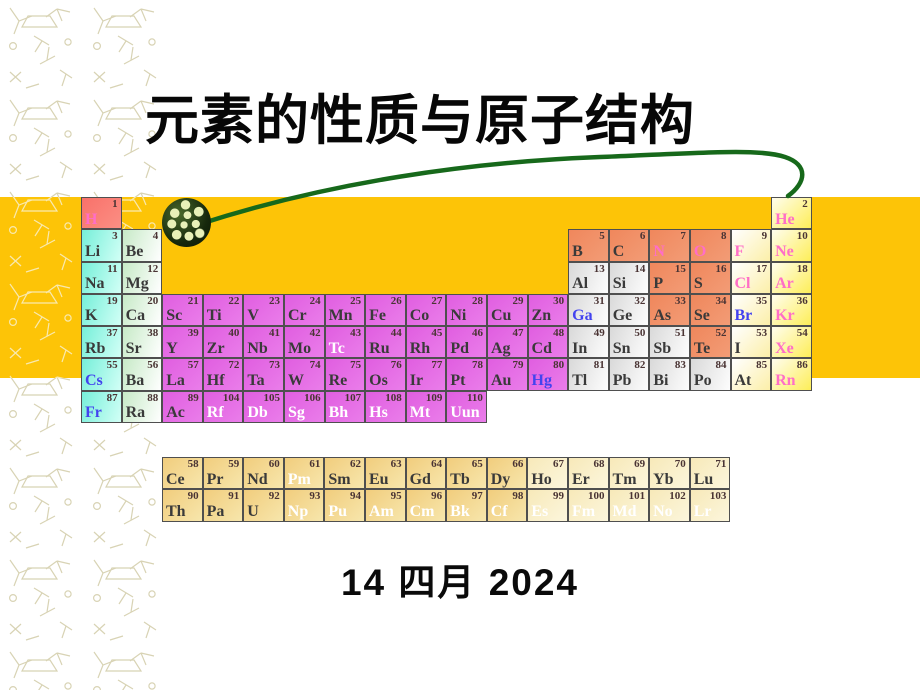 The height and width of the screenshot is (690, 920). I want to click on element-cell-am: 95 Am, so click(385, 505).